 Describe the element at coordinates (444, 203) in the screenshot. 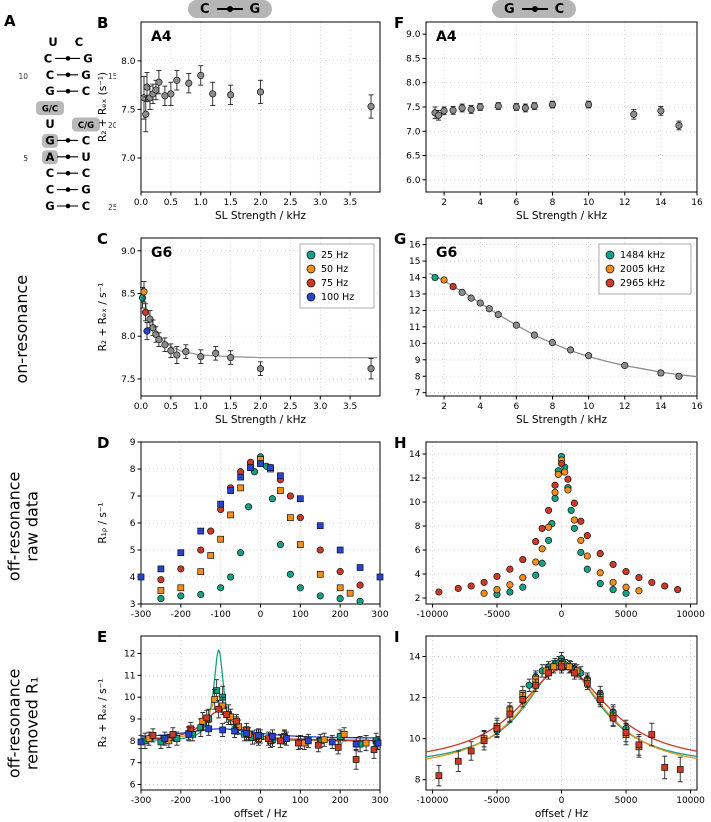

I see `svg-text: 2` at that location.